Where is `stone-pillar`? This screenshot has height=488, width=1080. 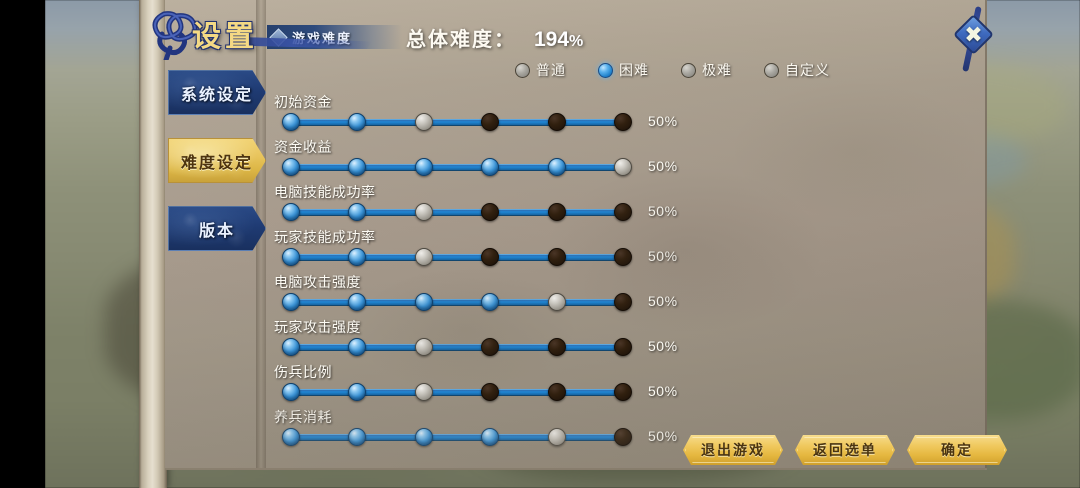 stone-pillar is located at coordinates (153, 244).